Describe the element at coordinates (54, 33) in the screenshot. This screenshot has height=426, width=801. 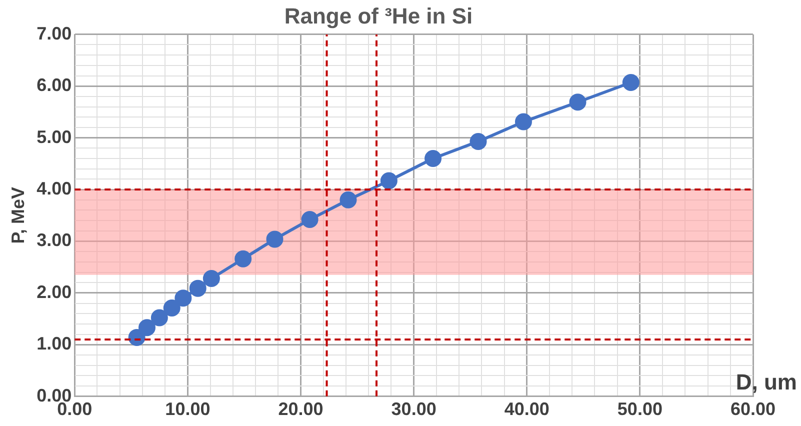
I see `y-tick-label: 7.00` at that location.